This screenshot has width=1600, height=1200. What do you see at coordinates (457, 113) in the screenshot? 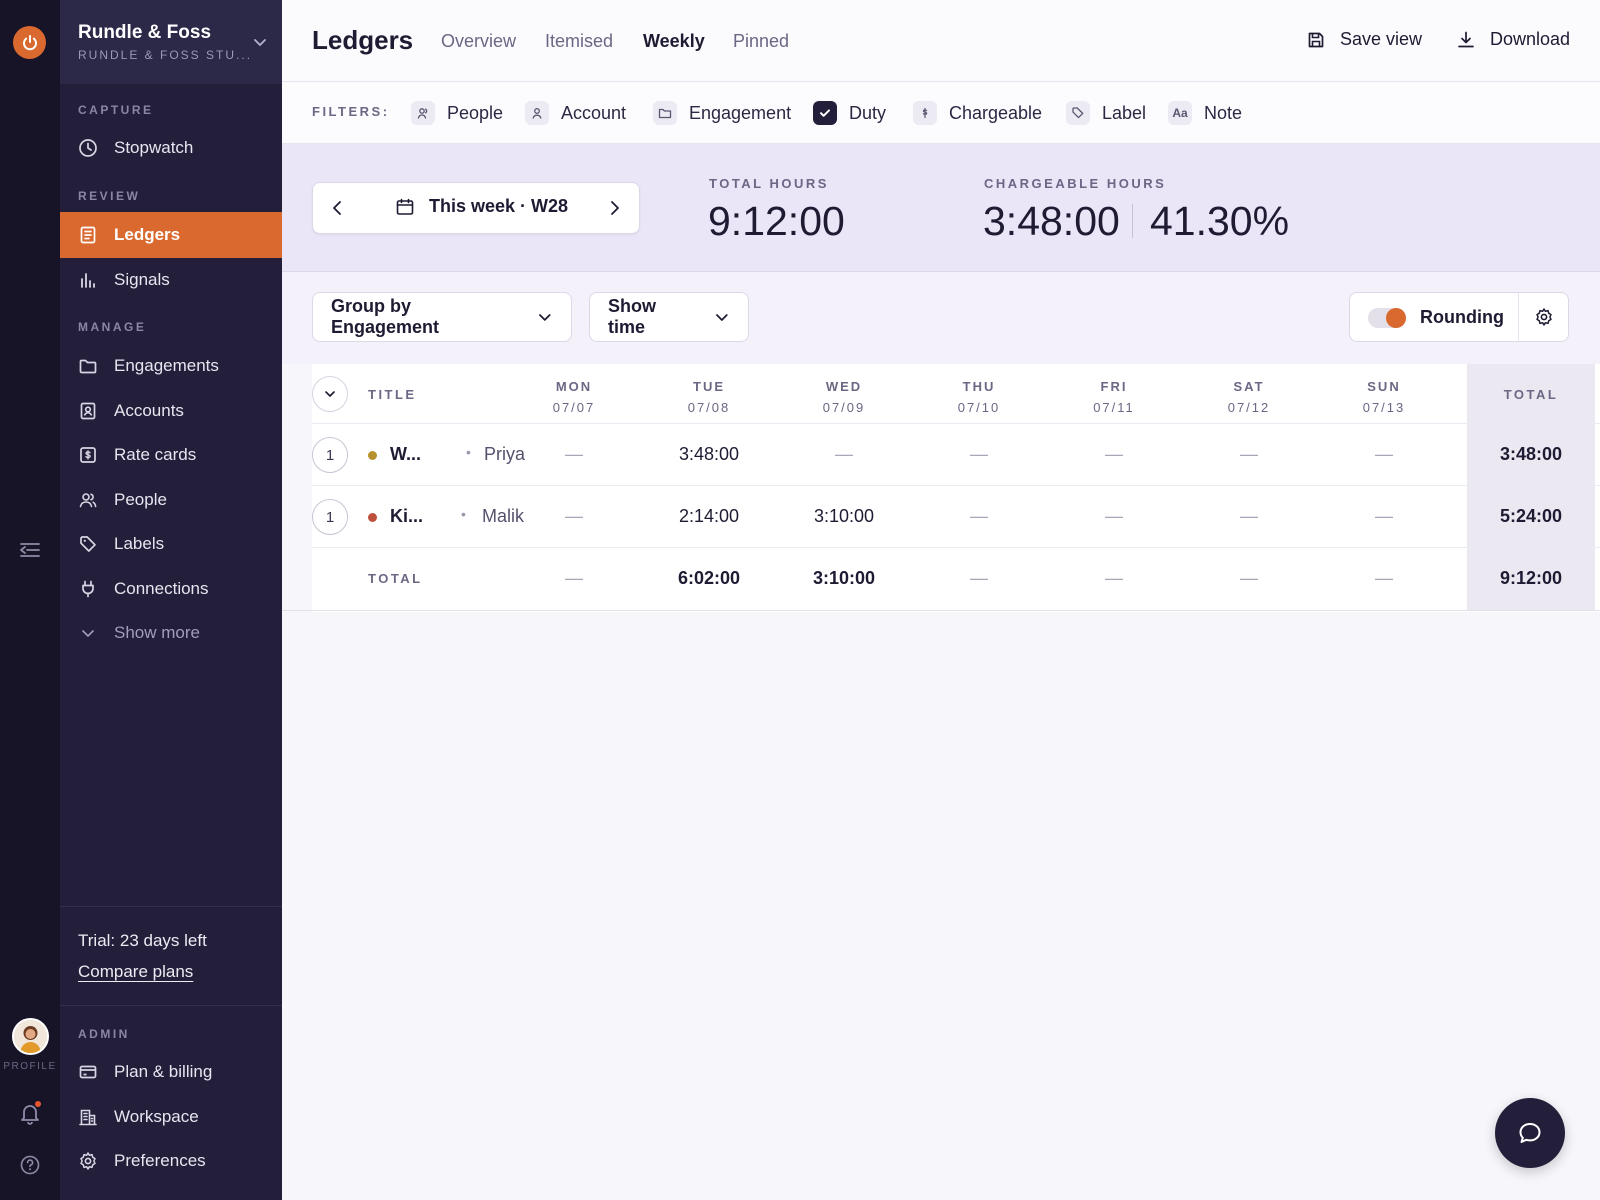
I see `filter-people: People` at bounding box center [457, 113].